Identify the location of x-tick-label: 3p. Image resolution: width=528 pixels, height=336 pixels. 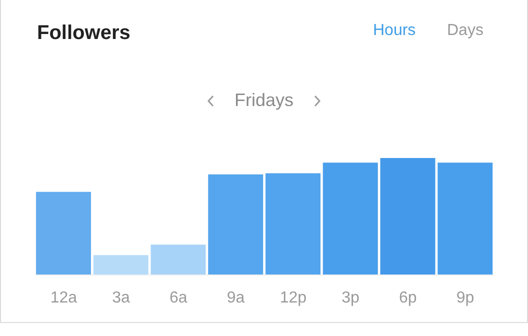
(351, 297).